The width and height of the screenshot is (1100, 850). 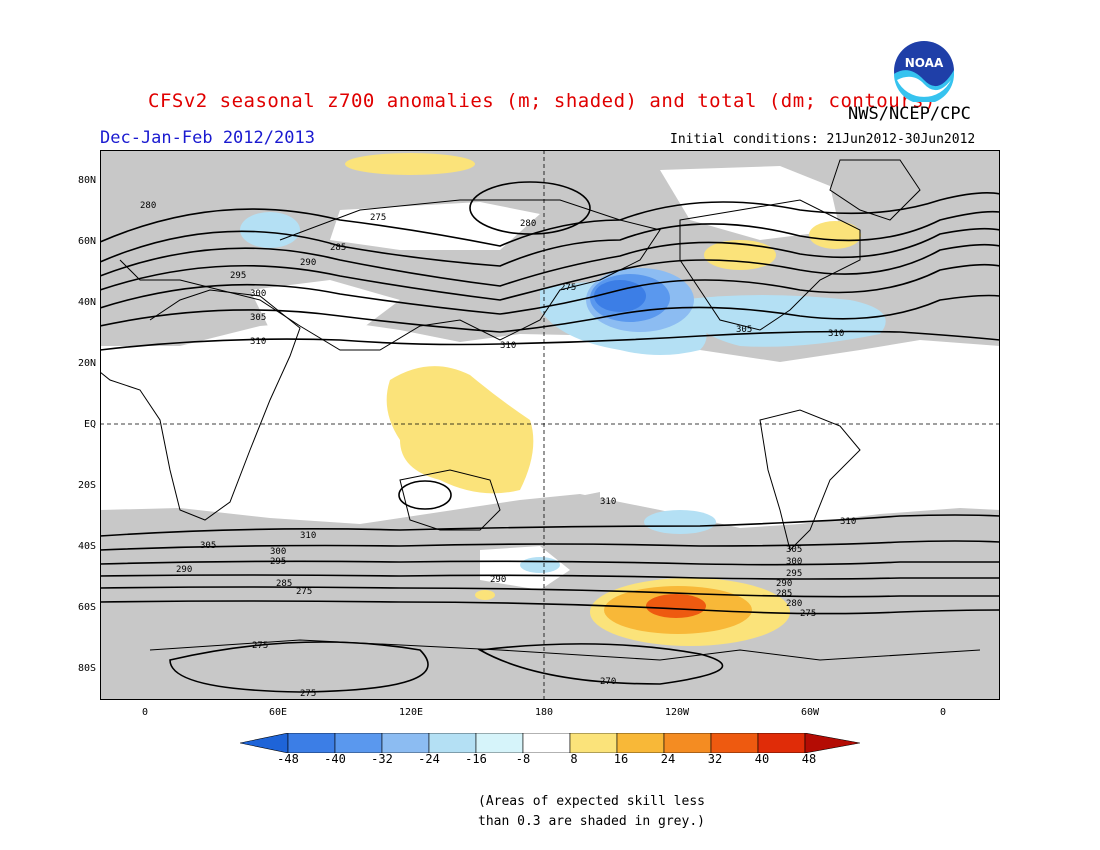 I want to click on noaa-logo: NOAA, so click(x=924, y=71).